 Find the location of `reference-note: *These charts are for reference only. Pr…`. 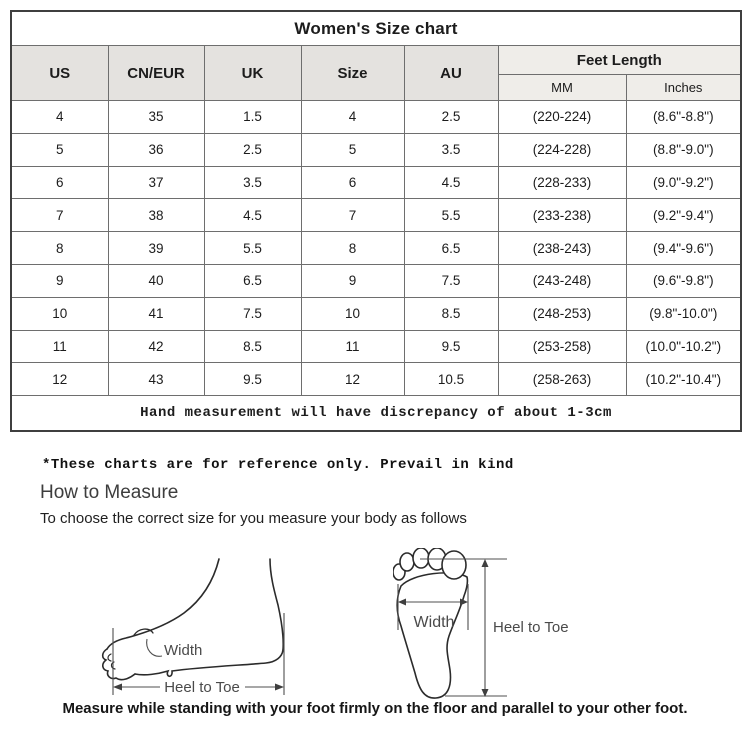

reference-note: *These charts are for reference only. Pr… is located at coordinates (278, 465).